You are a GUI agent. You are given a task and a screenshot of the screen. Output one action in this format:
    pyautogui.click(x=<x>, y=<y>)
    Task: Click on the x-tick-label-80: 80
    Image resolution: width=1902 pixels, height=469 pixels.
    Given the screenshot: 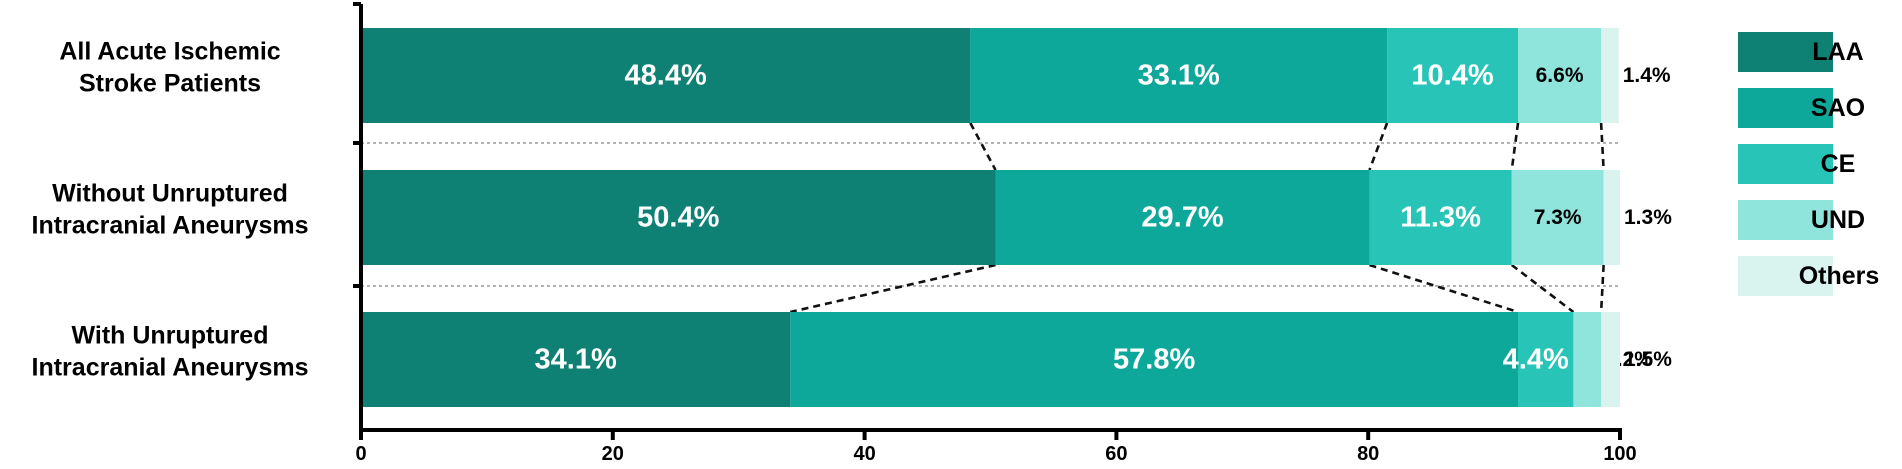 What is the action you would take?
    pyautogui.click(x=1368, y=454)
    